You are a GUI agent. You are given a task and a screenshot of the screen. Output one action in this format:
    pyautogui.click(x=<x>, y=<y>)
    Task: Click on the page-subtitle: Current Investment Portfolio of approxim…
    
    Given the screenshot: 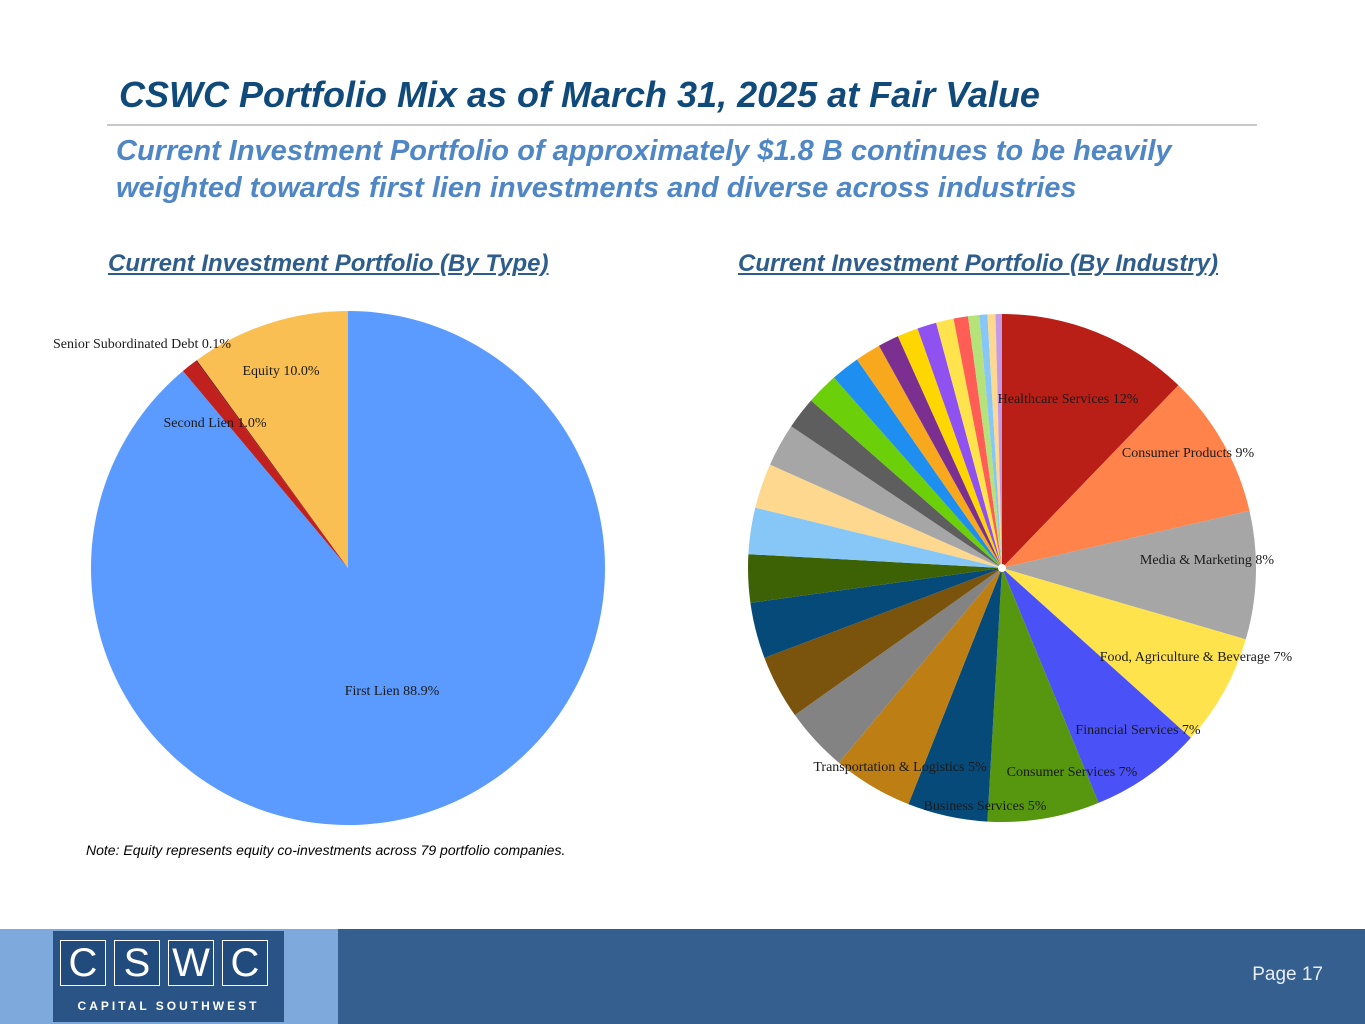 What is the action you would take?
    pyautogui.click(x=644, y=169)
    